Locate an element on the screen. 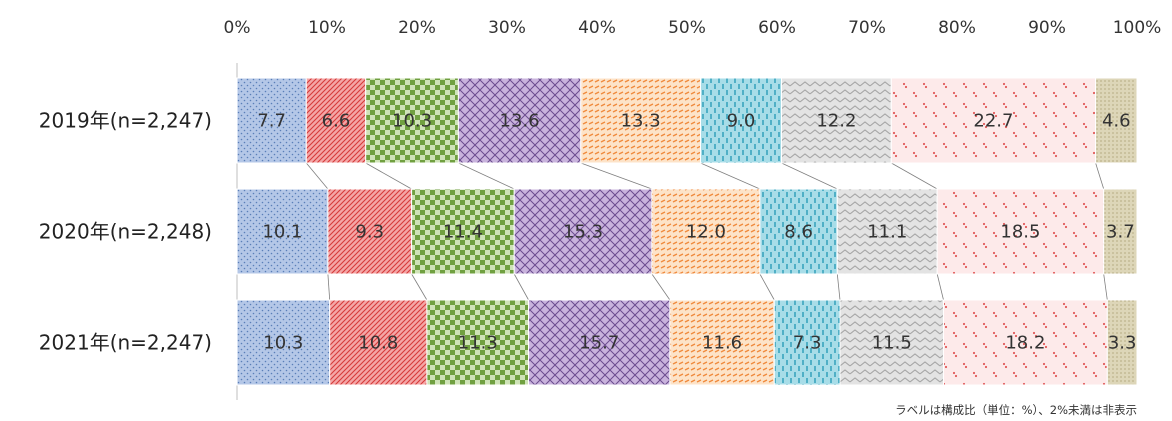 The height and width of the screenshot is (421, 1172). data-label: 3.3 is located at coordinates (1122, 343).